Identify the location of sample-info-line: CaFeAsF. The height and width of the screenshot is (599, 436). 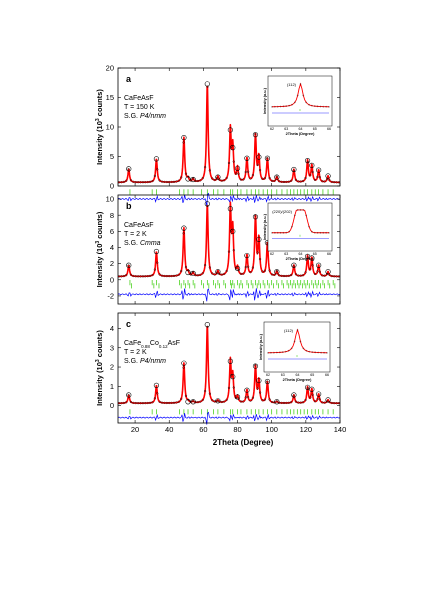
(139, 225).